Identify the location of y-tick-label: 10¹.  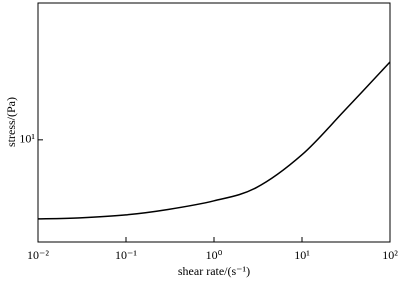
(27, 139).